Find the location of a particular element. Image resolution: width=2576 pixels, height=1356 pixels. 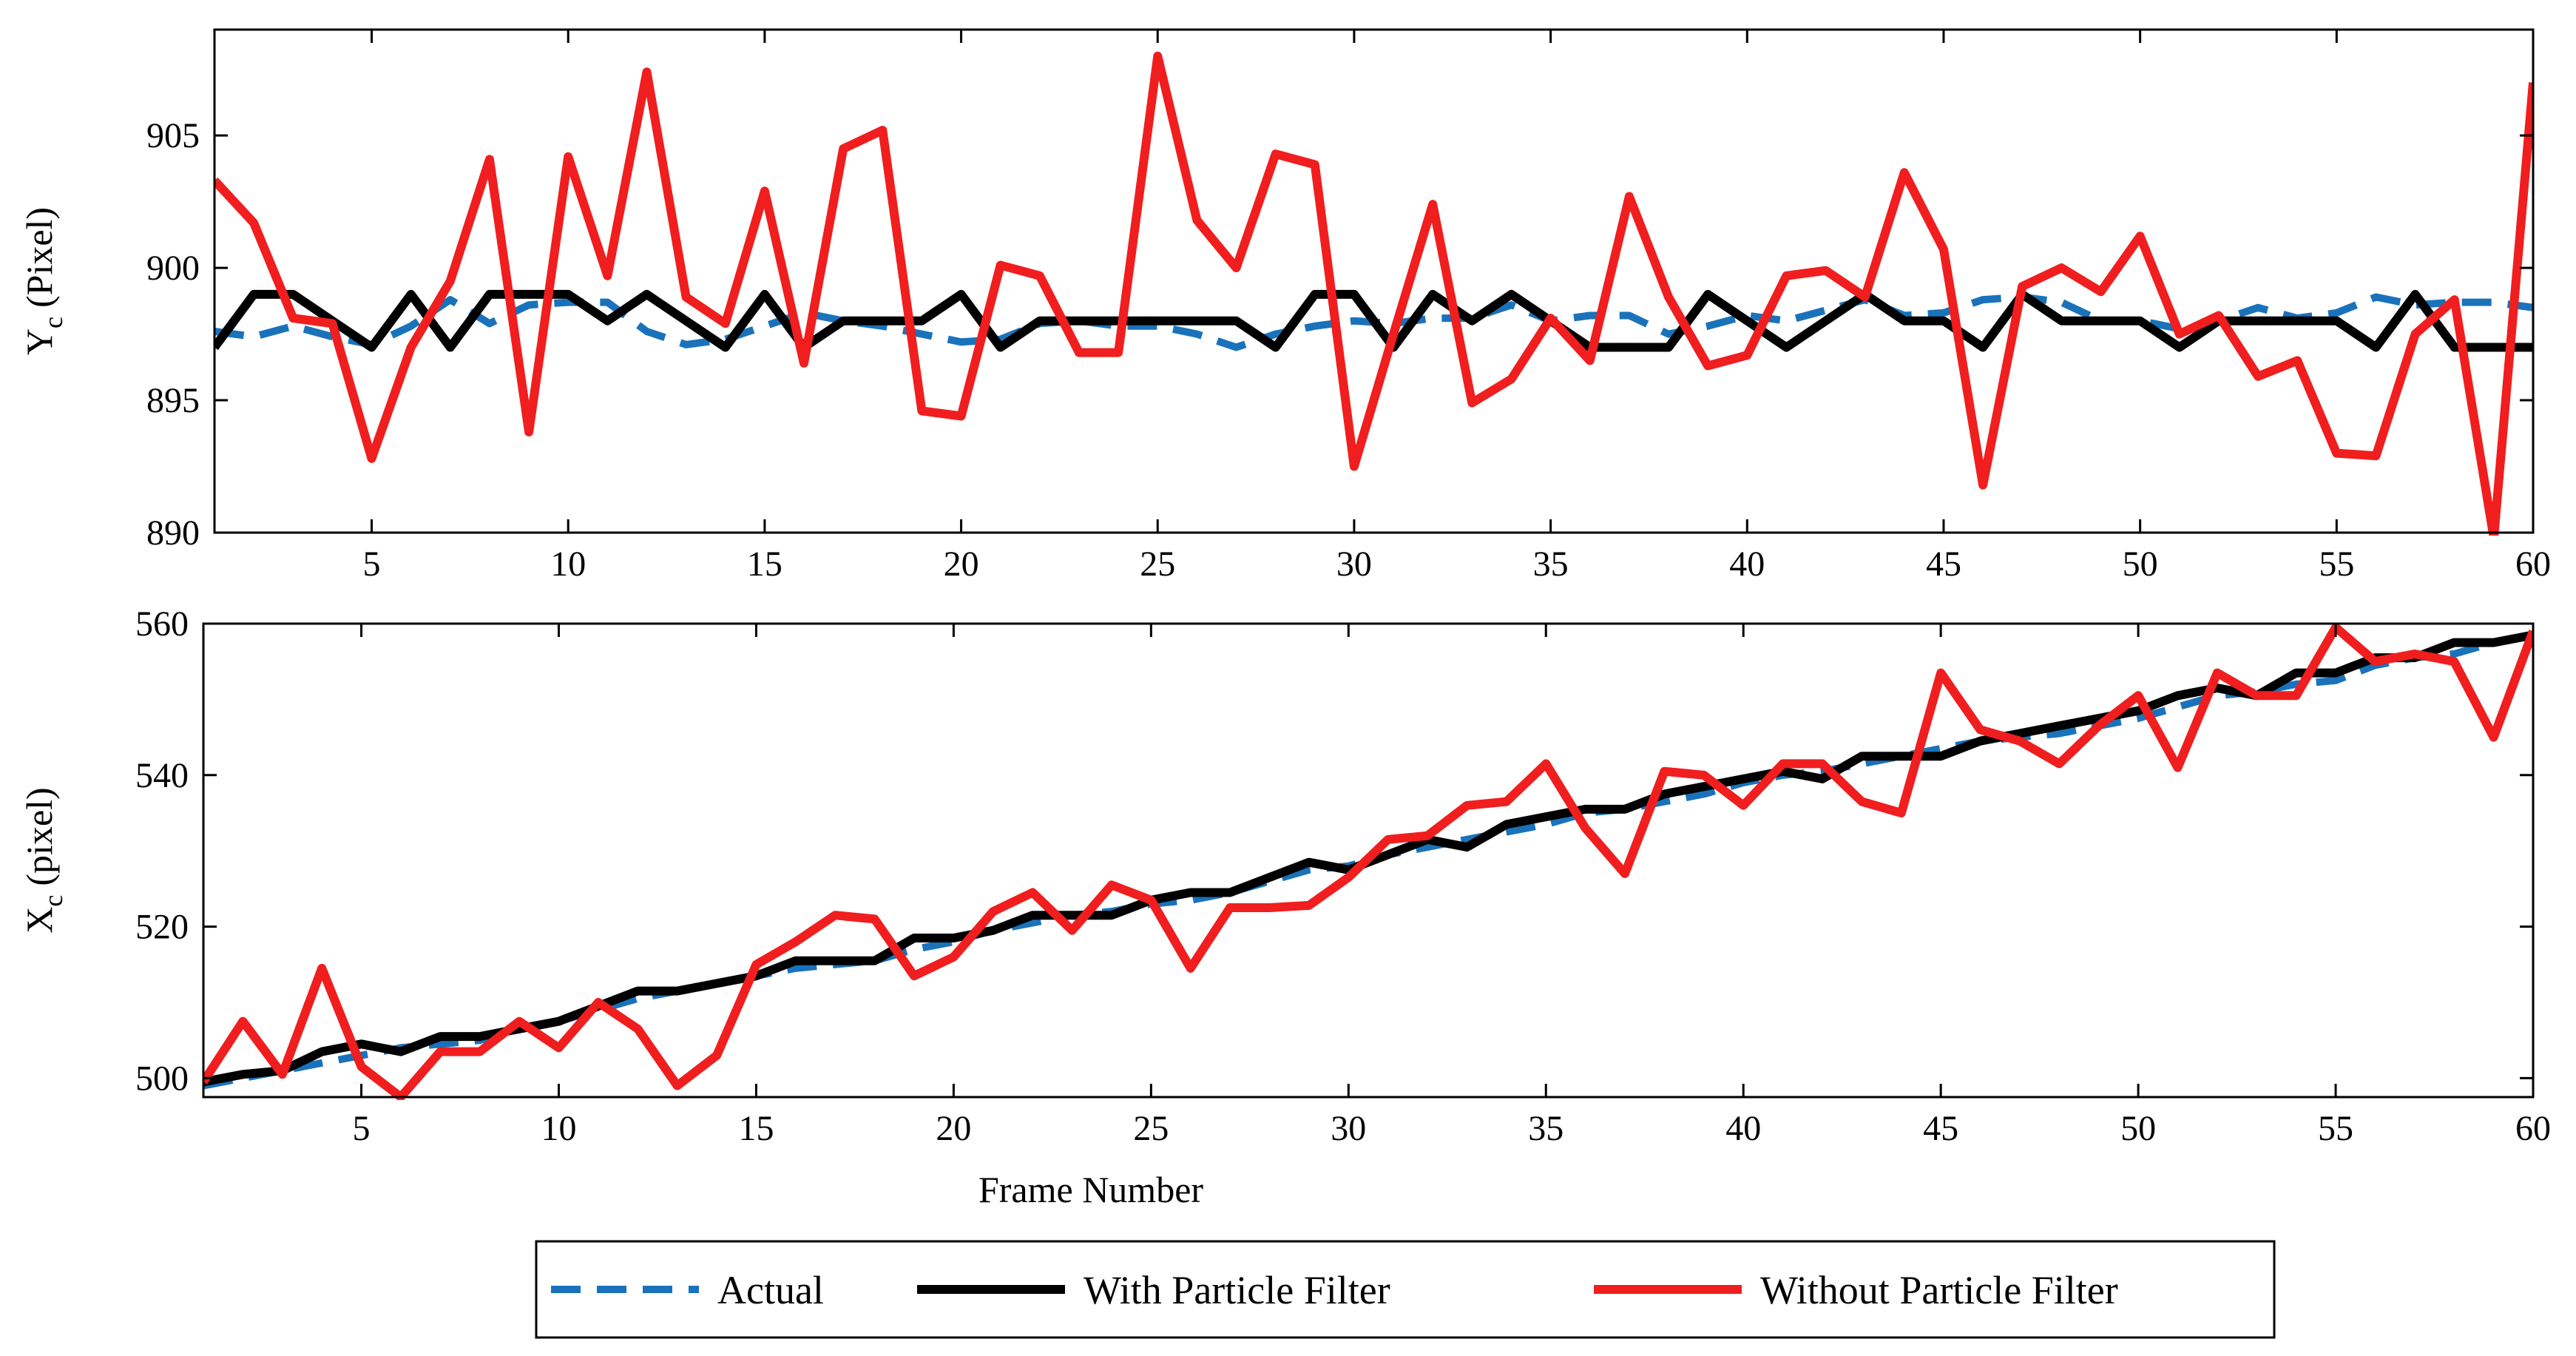

legend-box is located at coordinates (1405, 1289).